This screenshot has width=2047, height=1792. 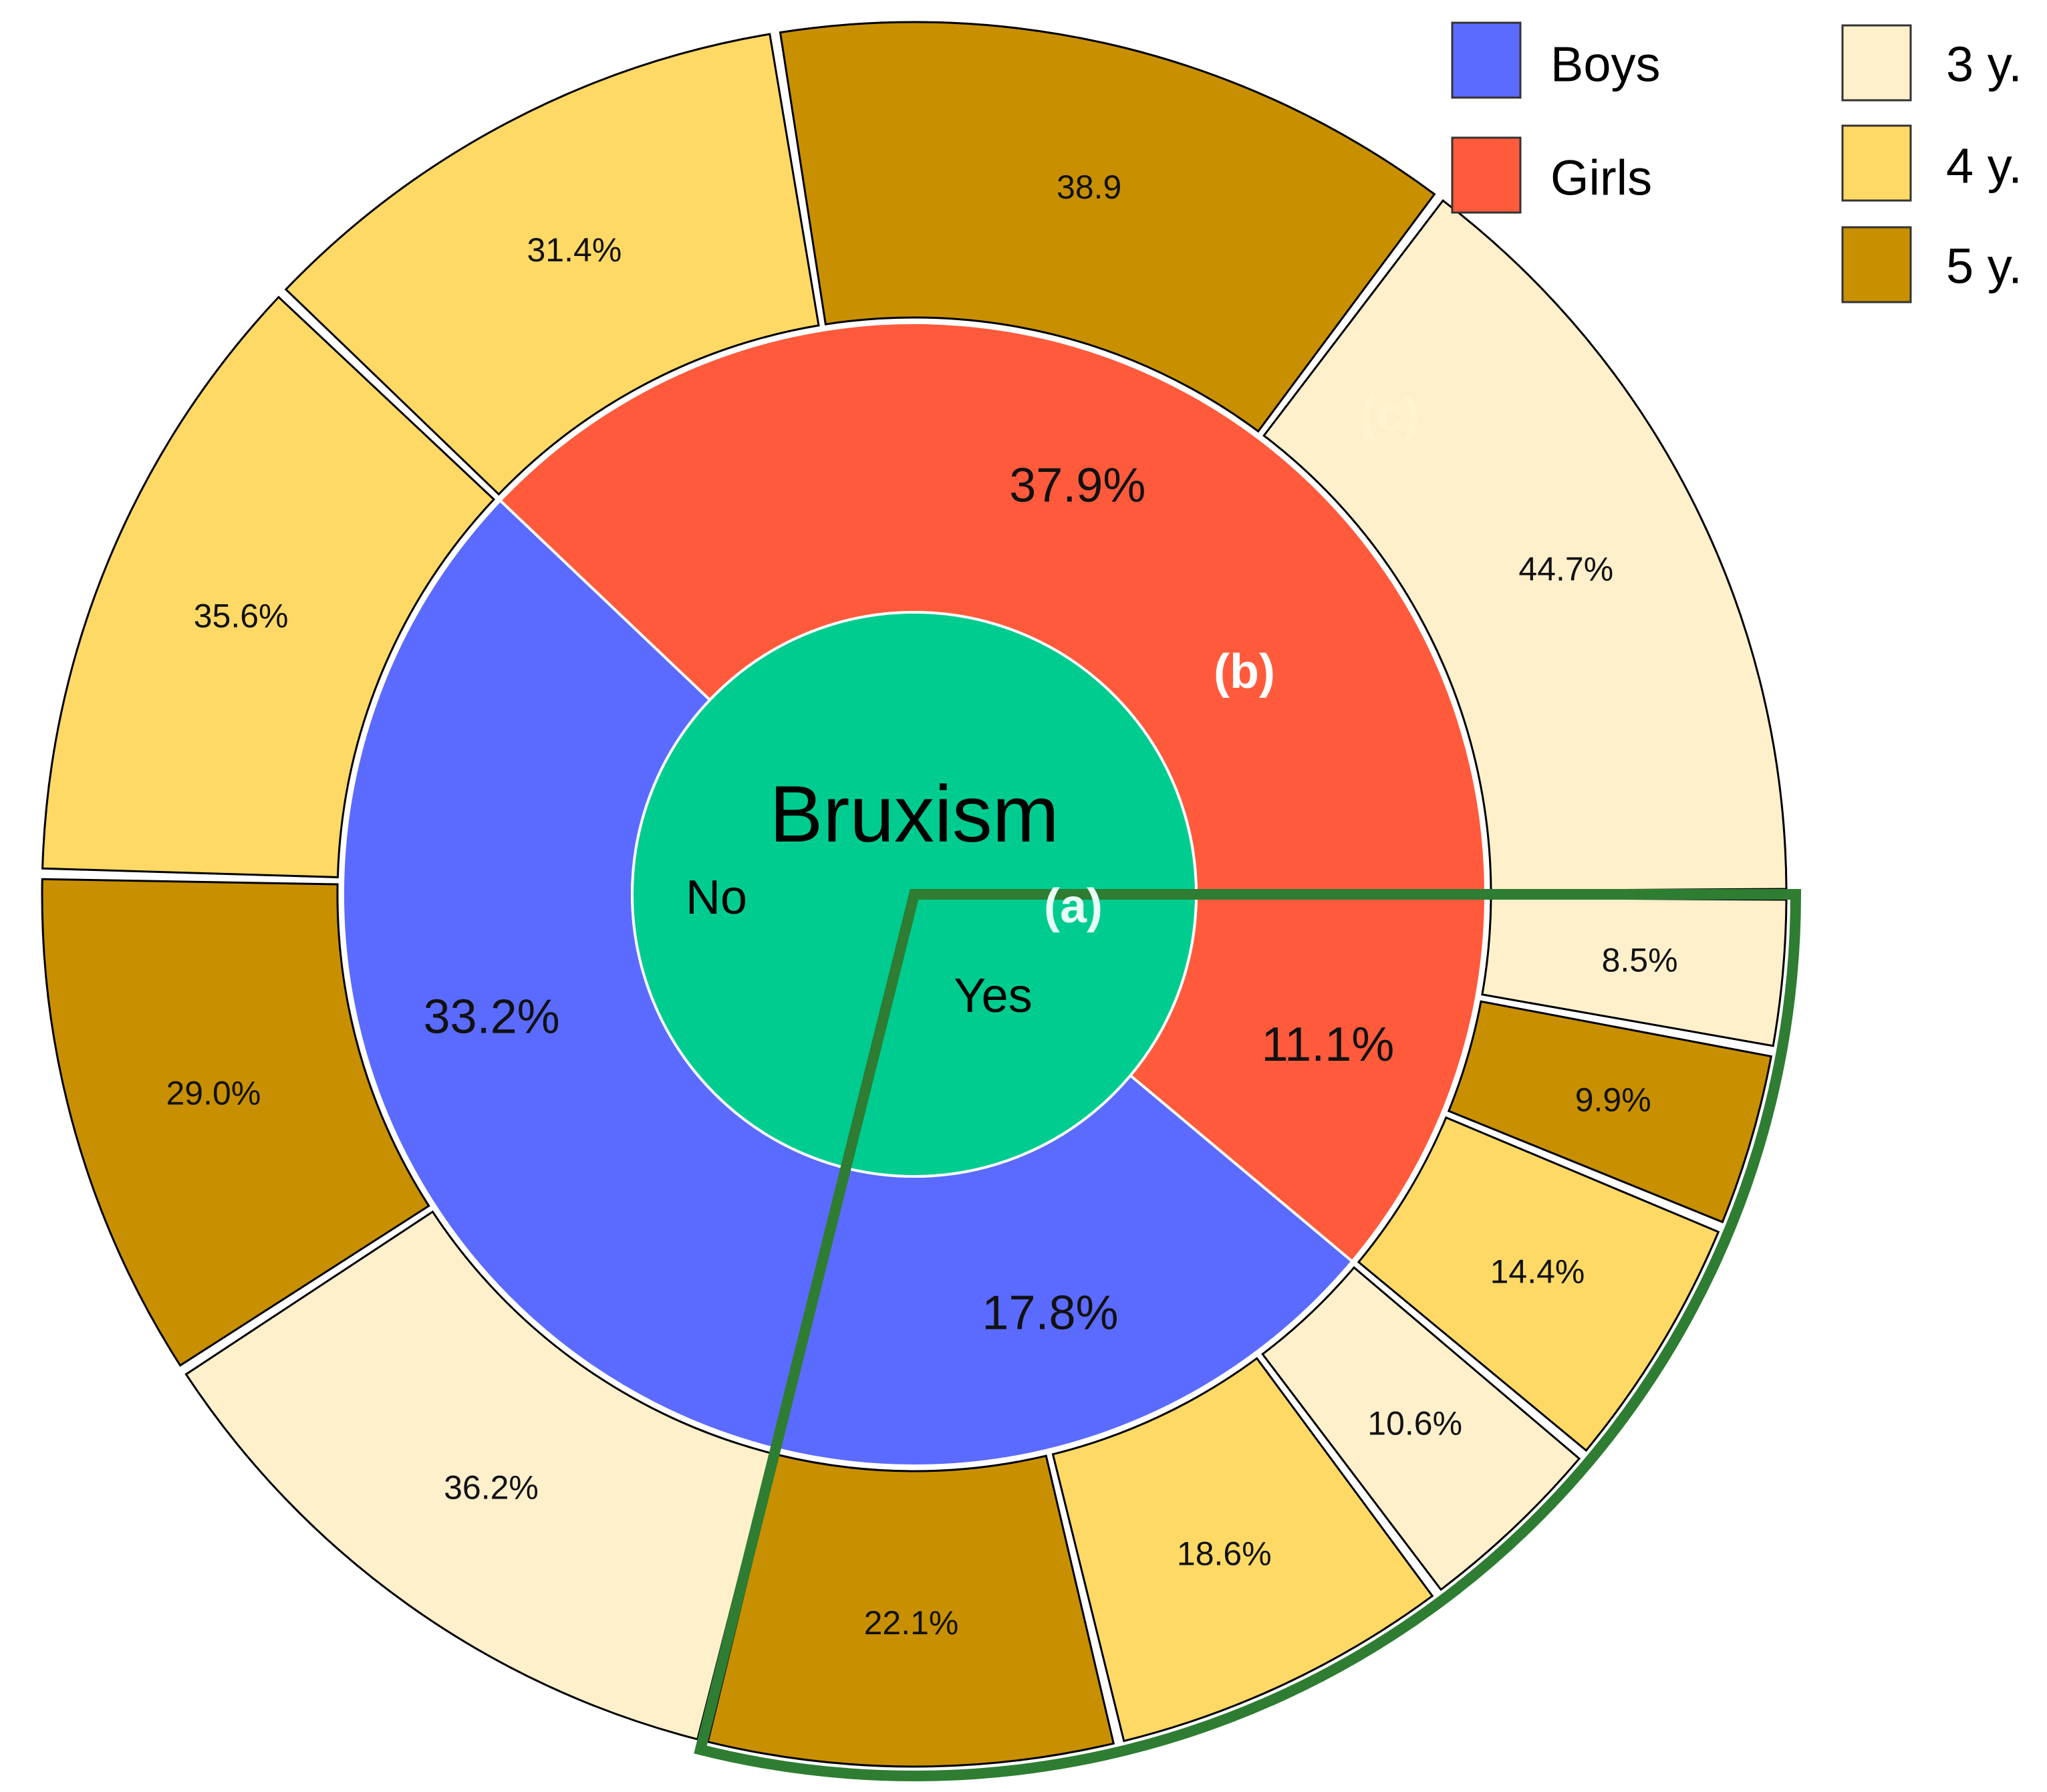 I want to click on middle-ring-label: 17.8%, so click(x=1050, y=1312).